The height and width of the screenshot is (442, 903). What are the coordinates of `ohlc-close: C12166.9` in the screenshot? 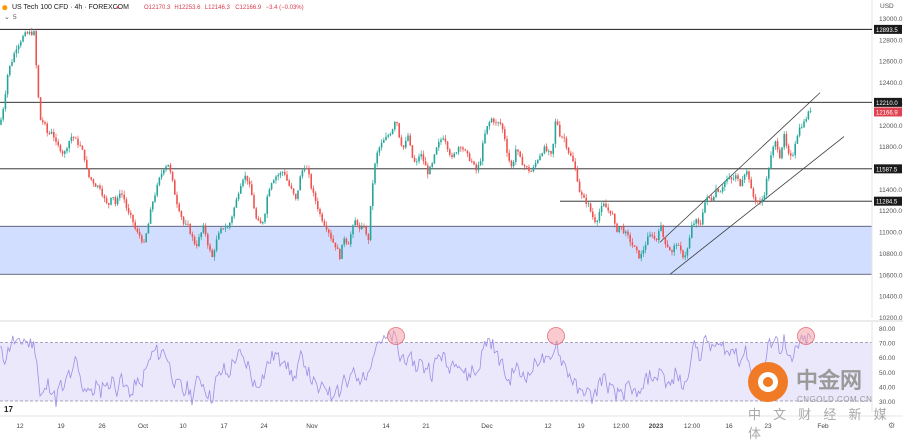 It's located at (248, 8).